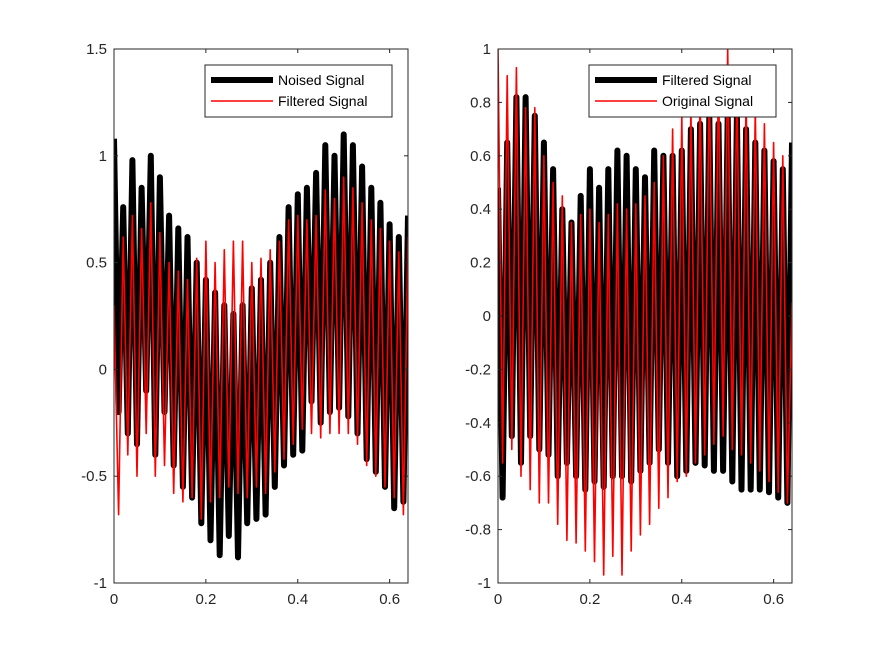 The height and width of the screenshot is (656, 875). What do you see at coordinates (707, 101) in the screenshot?
I see `legend-label: Original Signal` at bounding box center [707, 101].